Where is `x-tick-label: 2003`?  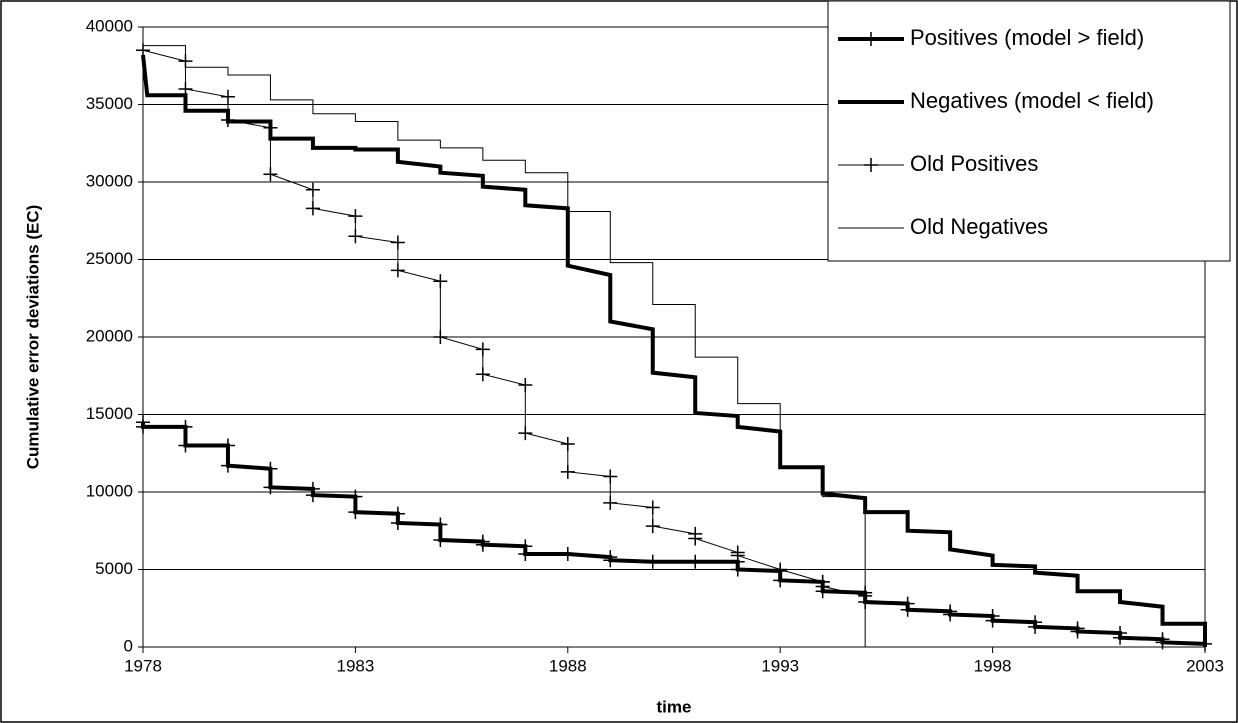
x-tick-label: 2003 is located at coordinates (1205, 665).